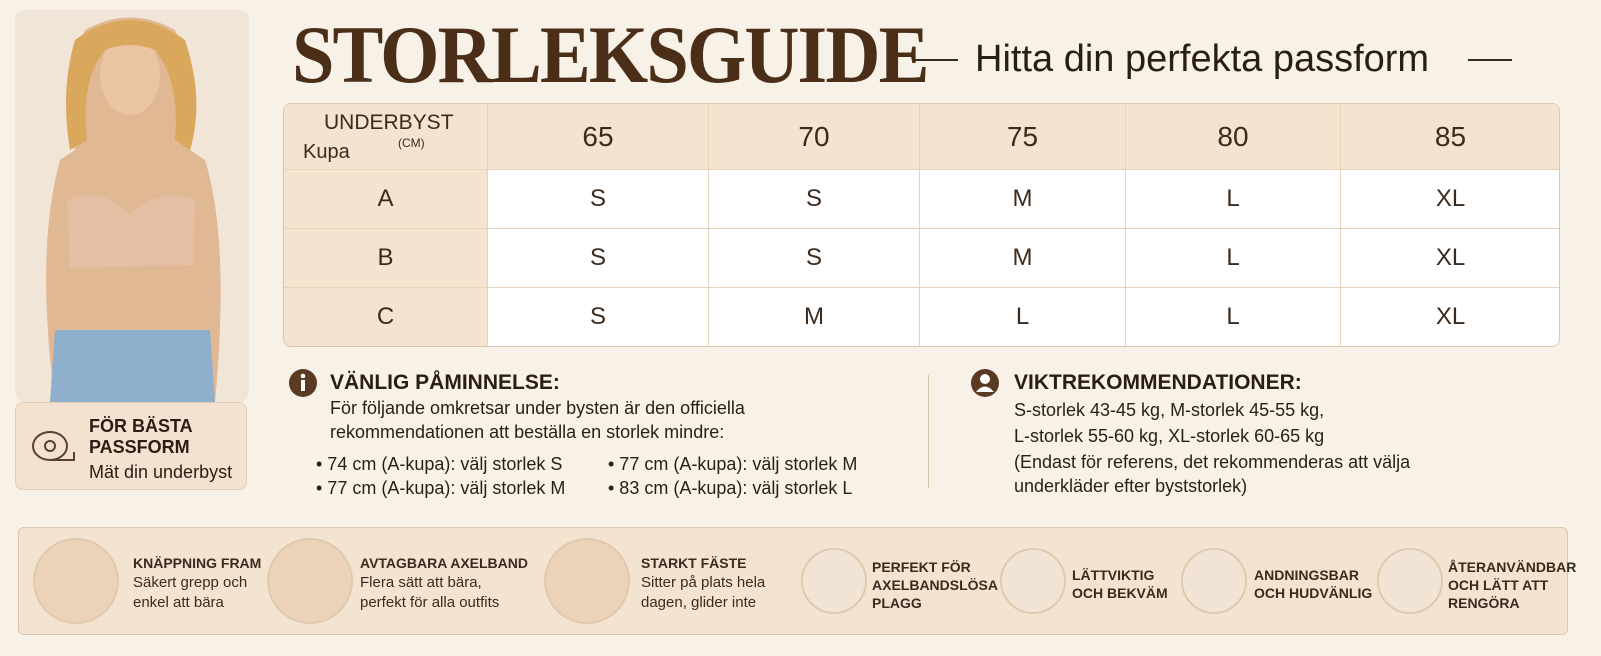  I want to click on column-header: 85, so click(1450, 137).